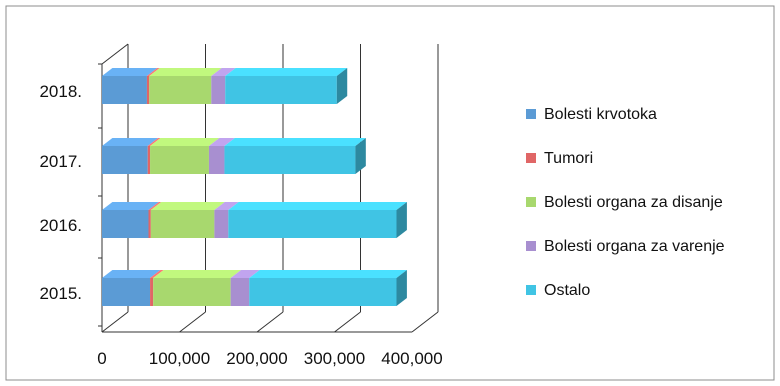  I want to click on legend-label: Tumori, so click(568, 158).